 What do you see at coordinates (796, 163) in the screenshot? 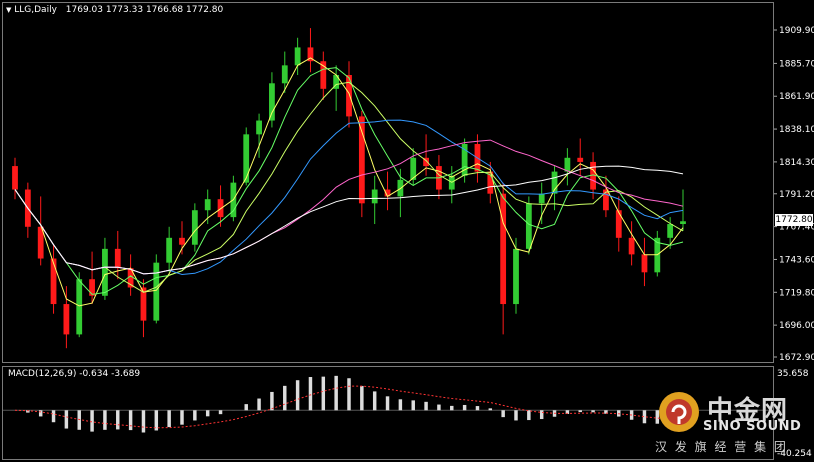
I see `price-axis-label: 1814.30` at bounding box center [796, 163].